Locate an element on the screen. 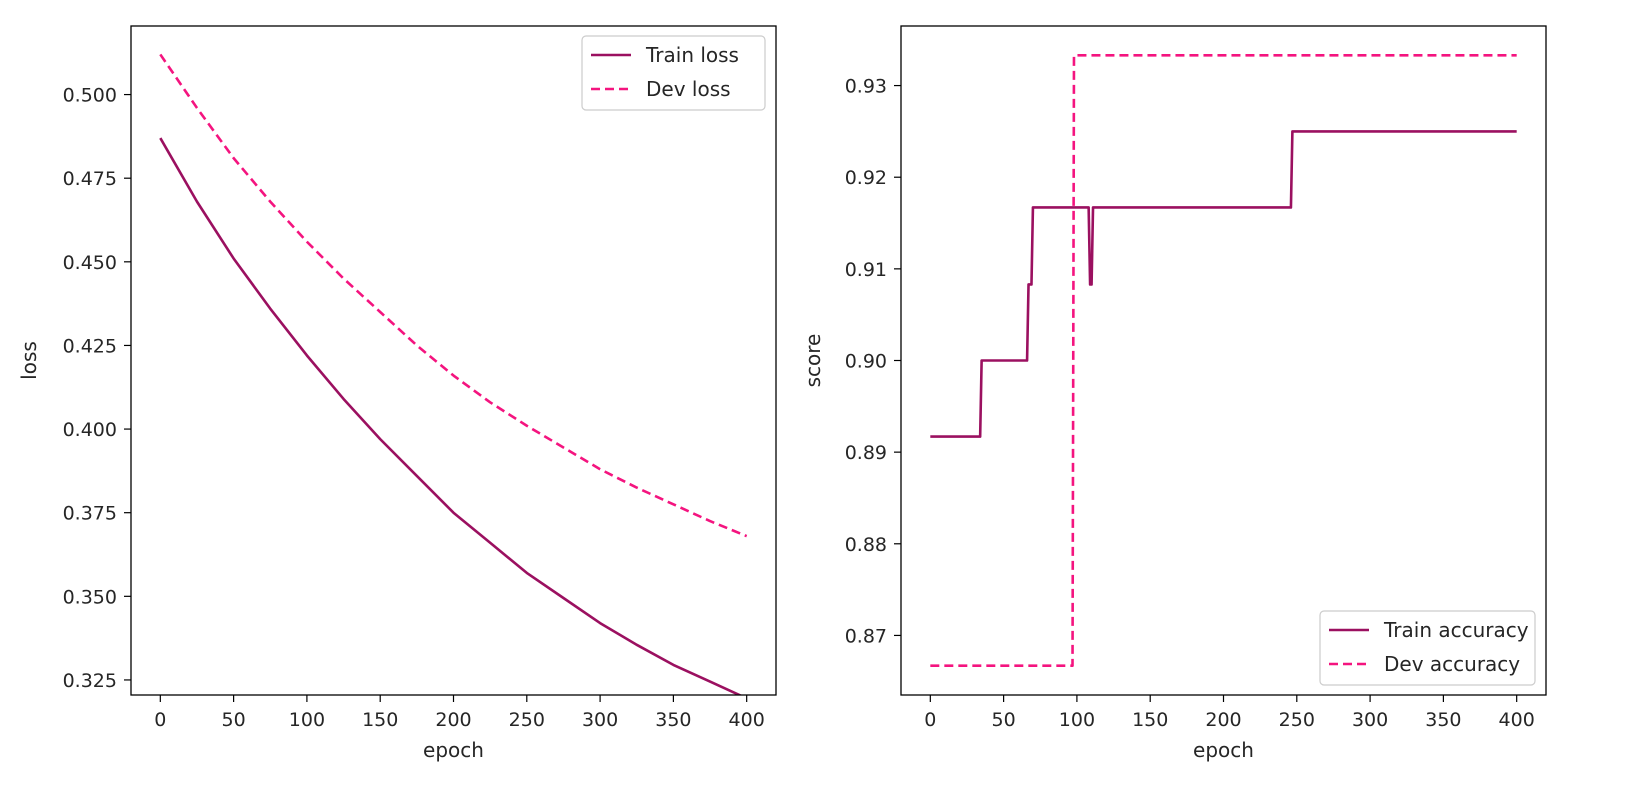 This screenshot has width=1638, height=797. legend-label: Dev accuracy is located at coordinates (1452, 664).